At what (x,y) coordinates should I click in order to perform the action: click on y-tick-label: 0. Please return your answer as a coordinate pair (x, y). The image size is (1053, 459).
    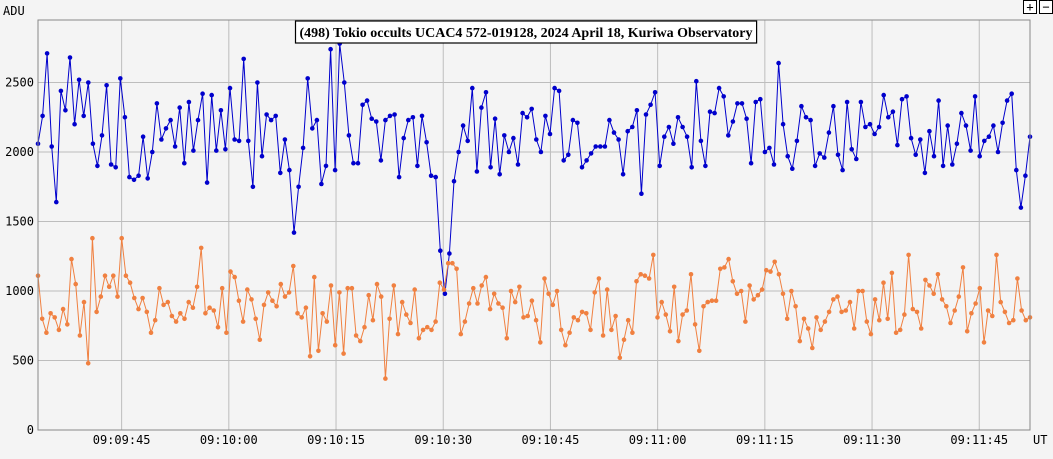
    Looking at the image, I should click on (30, 430).